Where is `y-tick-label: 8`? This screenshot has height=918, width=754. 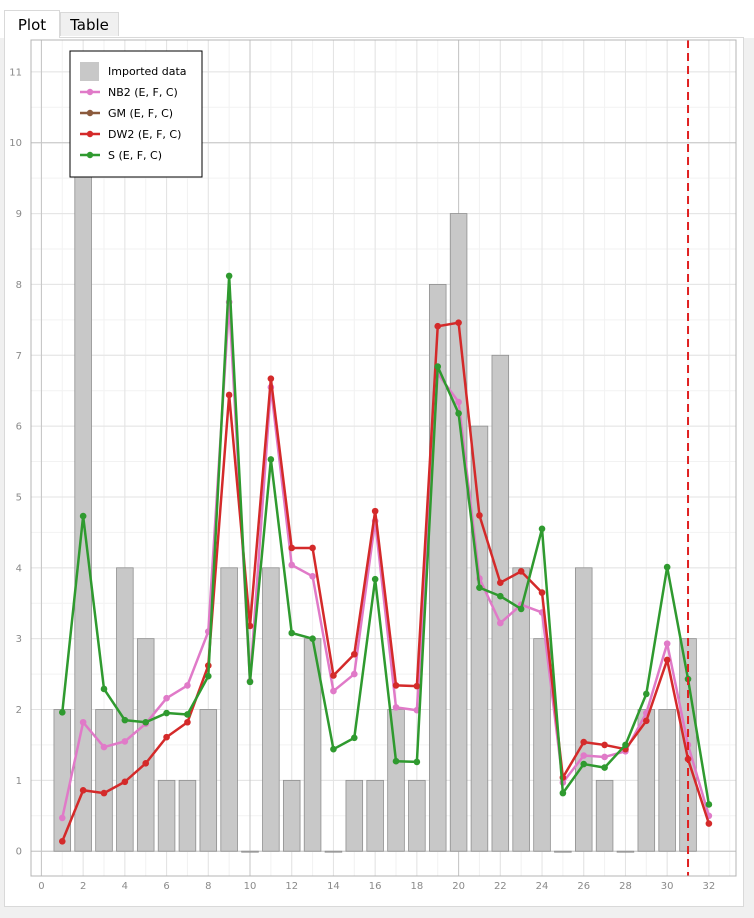
y-tick-label: 8 is located at coordinates (19, 285).